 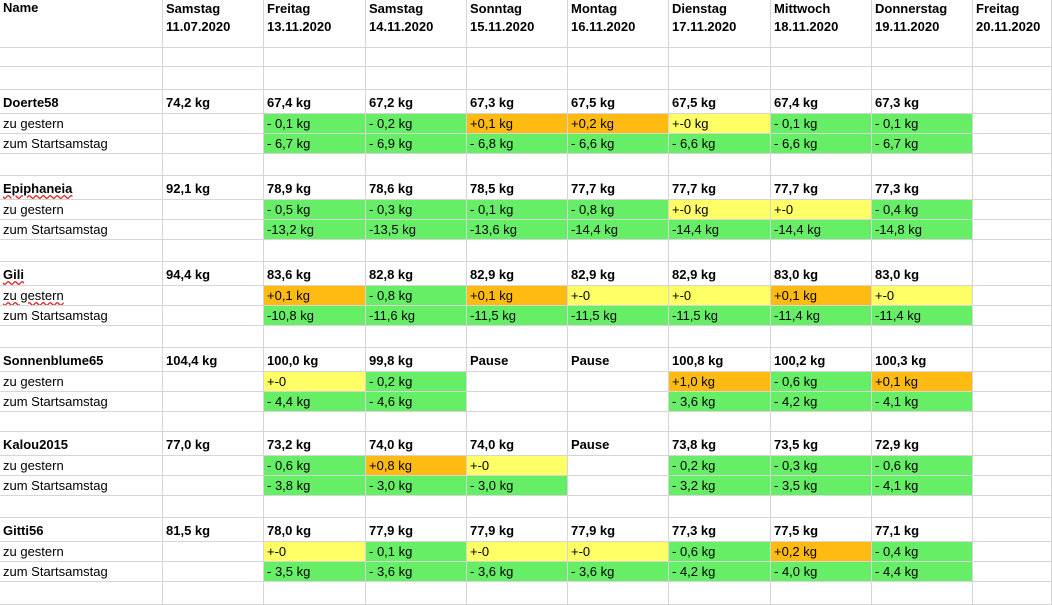 What do you see at coordinates (315, 466) in the screenshot?
I see `daily-change-cell: - 0,6 kg` at bounding box center [315, 466].